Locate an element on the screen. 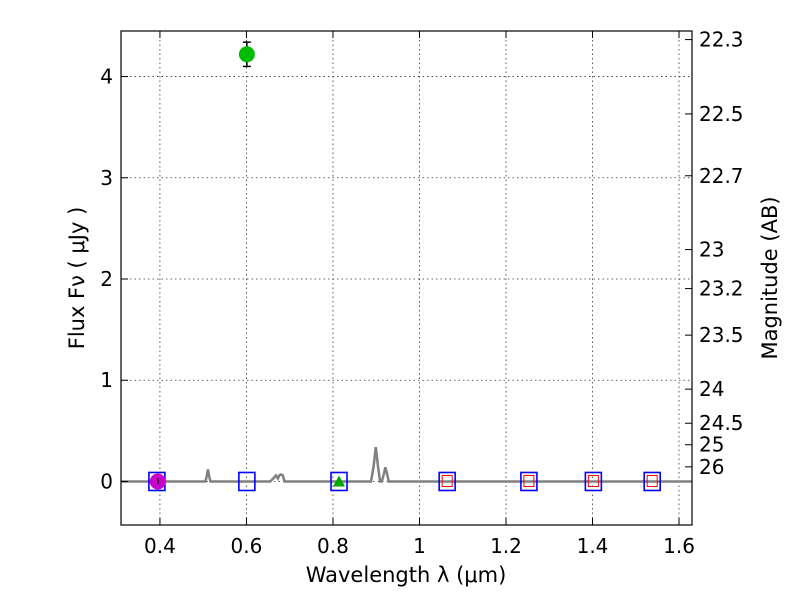  right-tick-label: 23.2 is located at coordinates (721, 289).